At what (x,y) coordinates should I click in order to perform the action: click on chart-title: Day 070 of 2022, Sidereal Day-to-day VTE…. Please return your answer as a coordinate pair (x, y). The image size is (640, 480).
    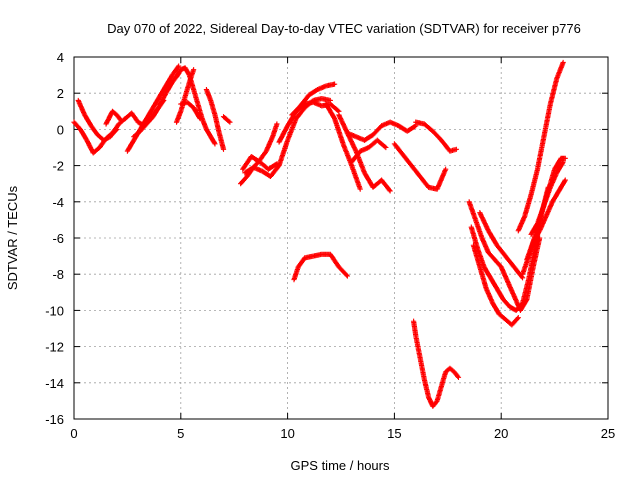
    Looking at the image, I should click on (344, 28).